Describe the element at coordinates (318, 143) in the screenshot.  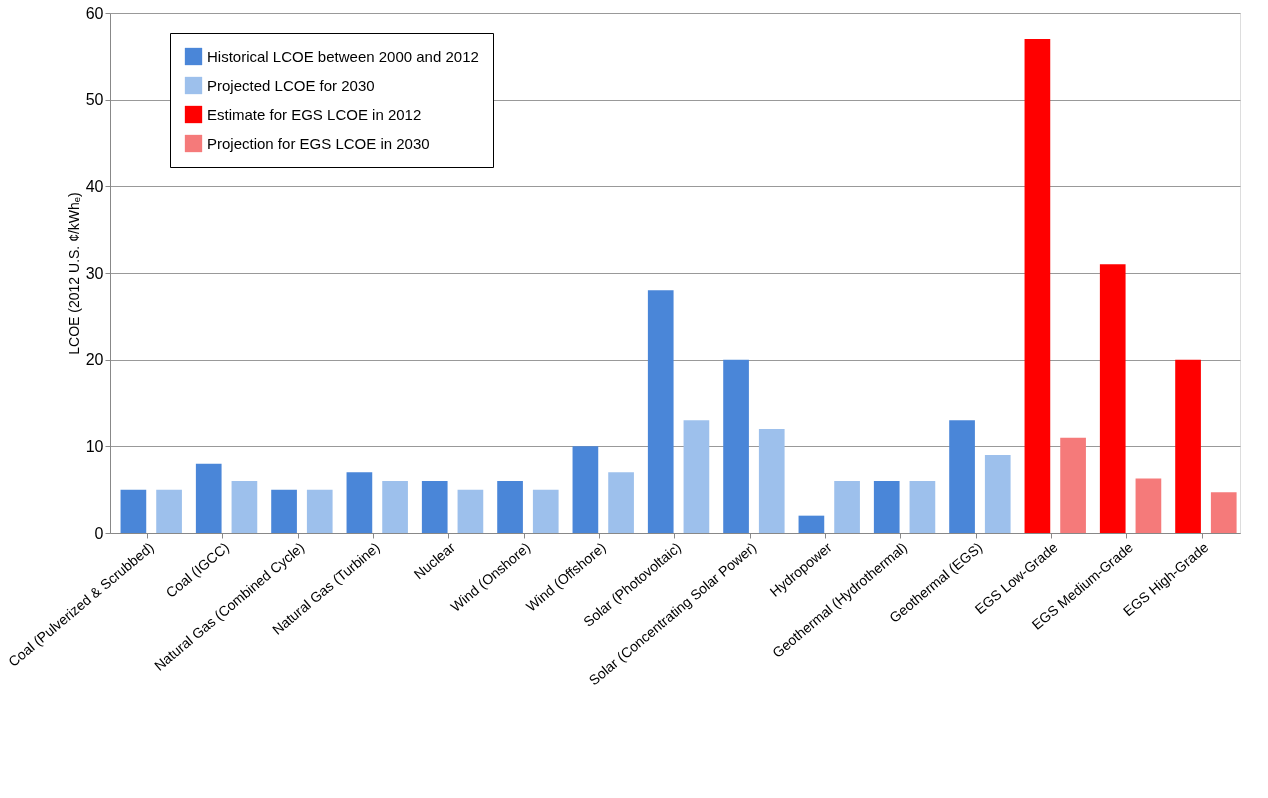
I see `legend-label: Projection for EGS LCOE in 2030` at that location.